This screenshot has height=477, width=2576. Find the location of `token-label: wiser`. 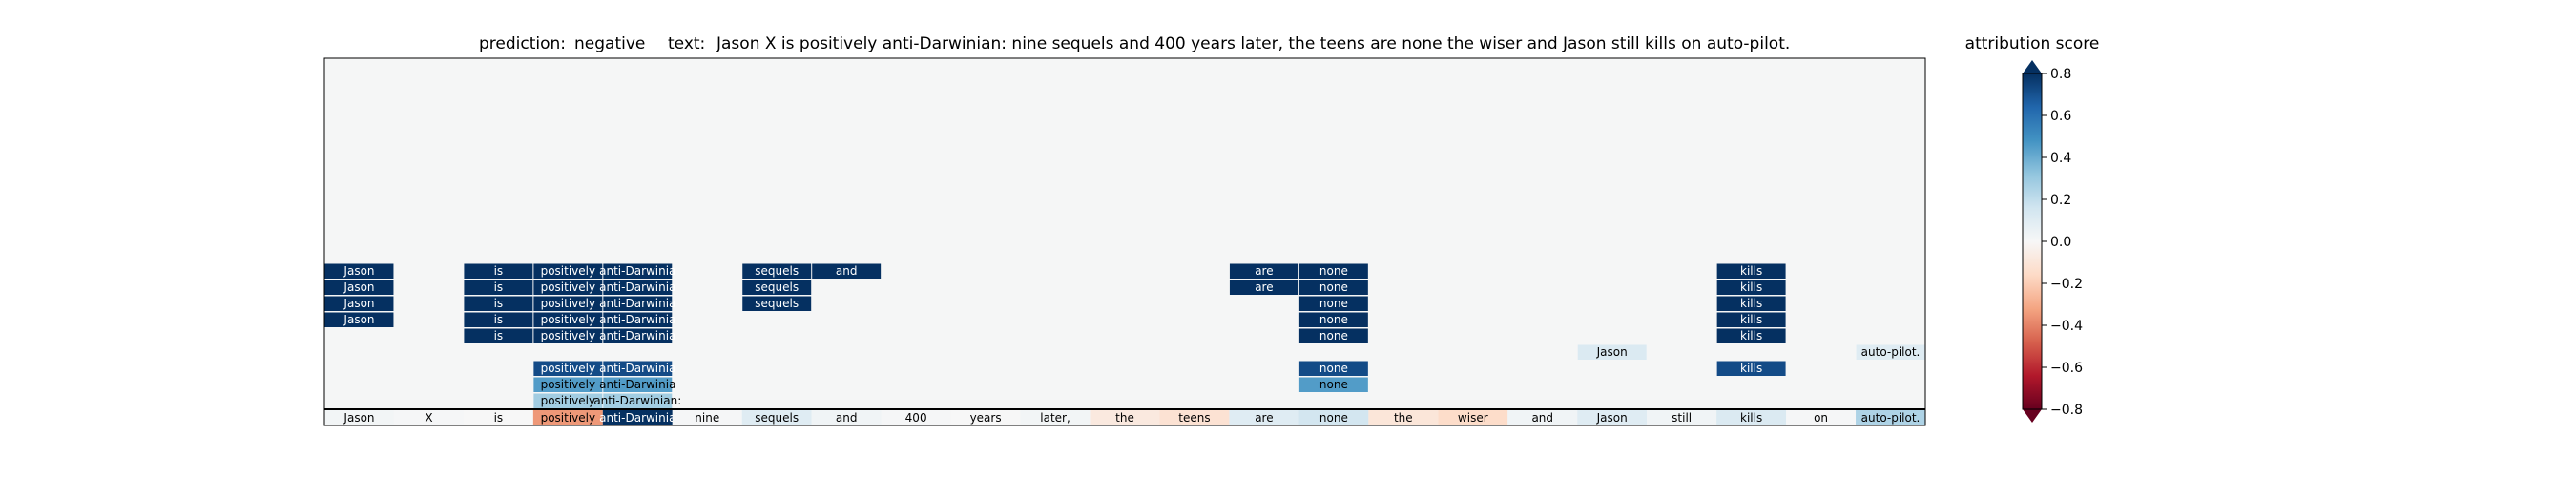

token-label: wiser is located at coordinates (1473, 418).